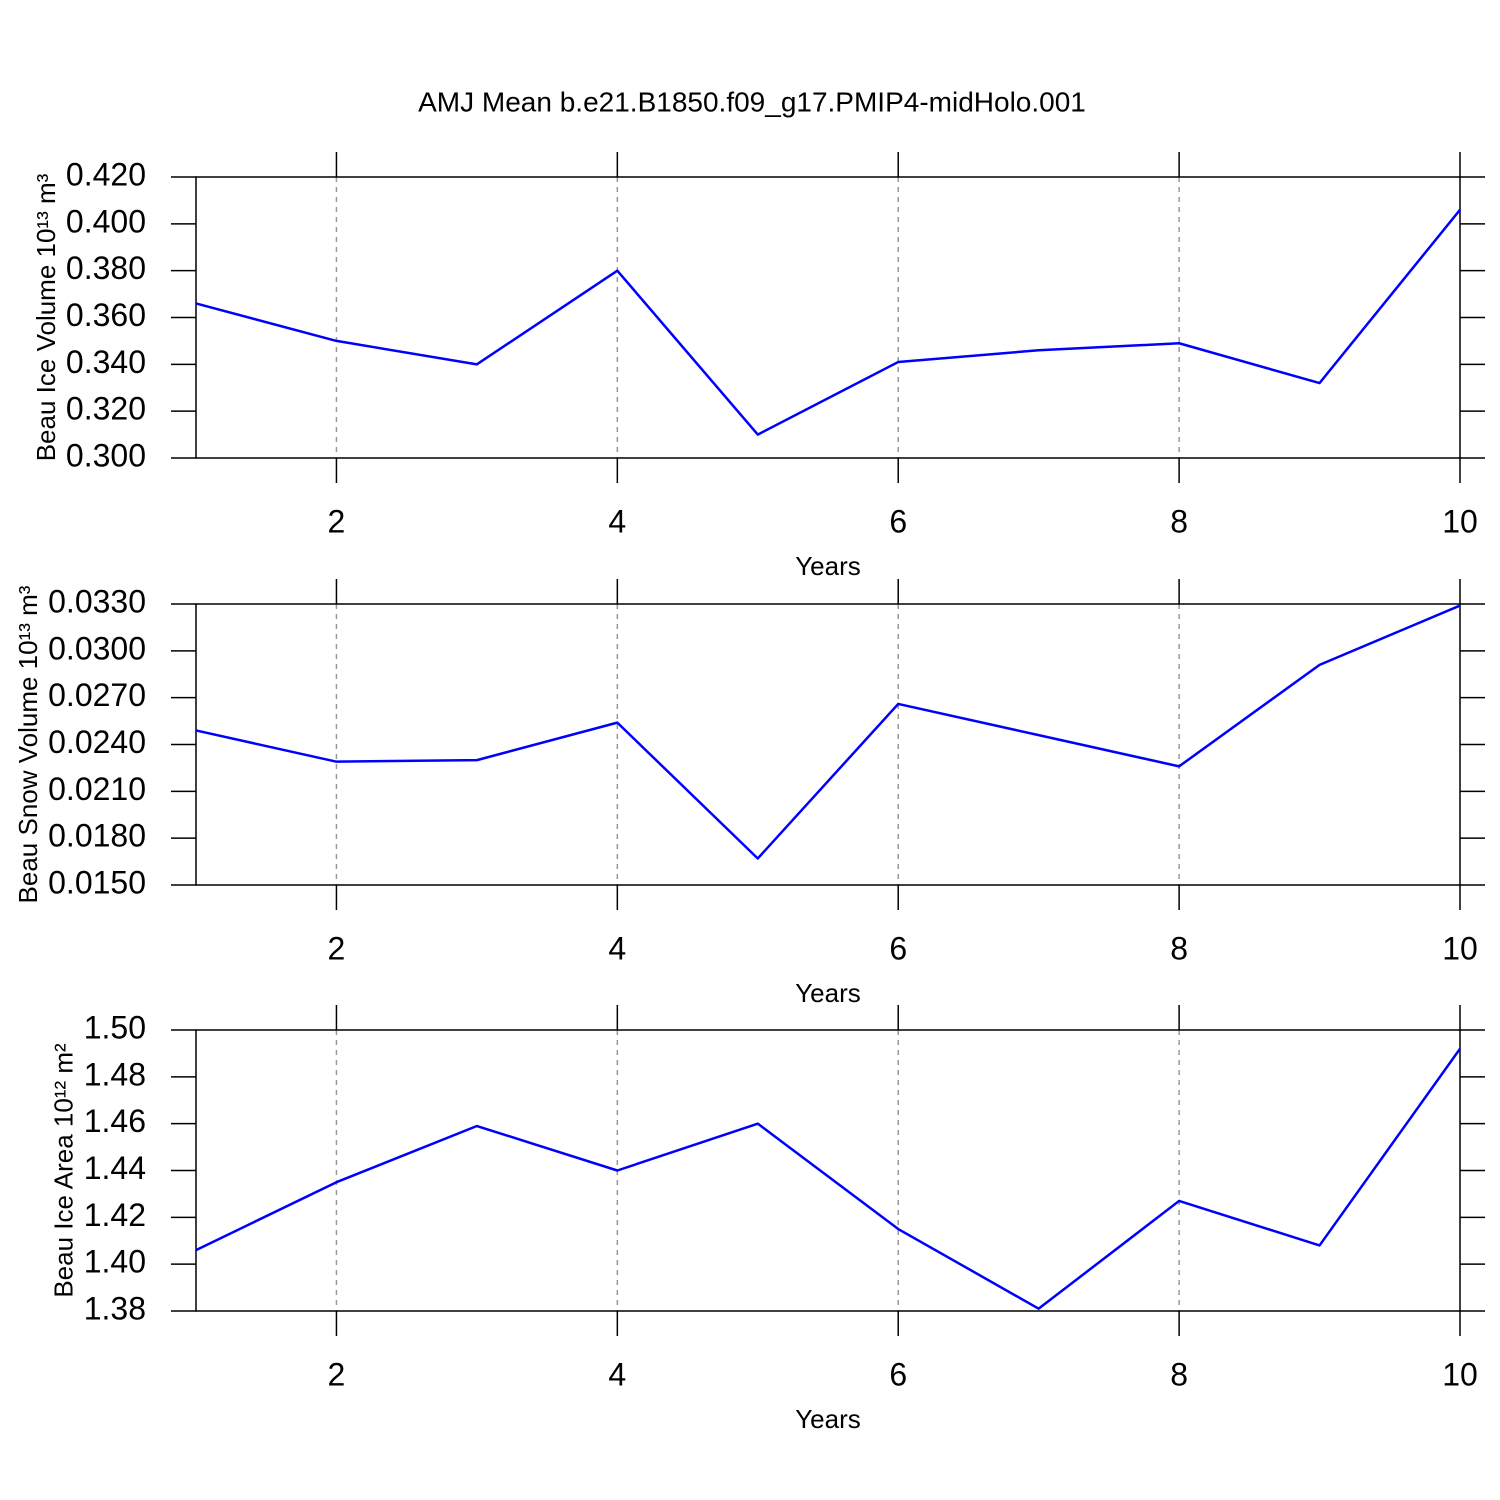 The width and height of the screenshot is (1500, 1500). What do you see at coordinates (106, 315) in the screenshot?
I see `y-tick-label: 0.360` at bounding box center [106, 315].